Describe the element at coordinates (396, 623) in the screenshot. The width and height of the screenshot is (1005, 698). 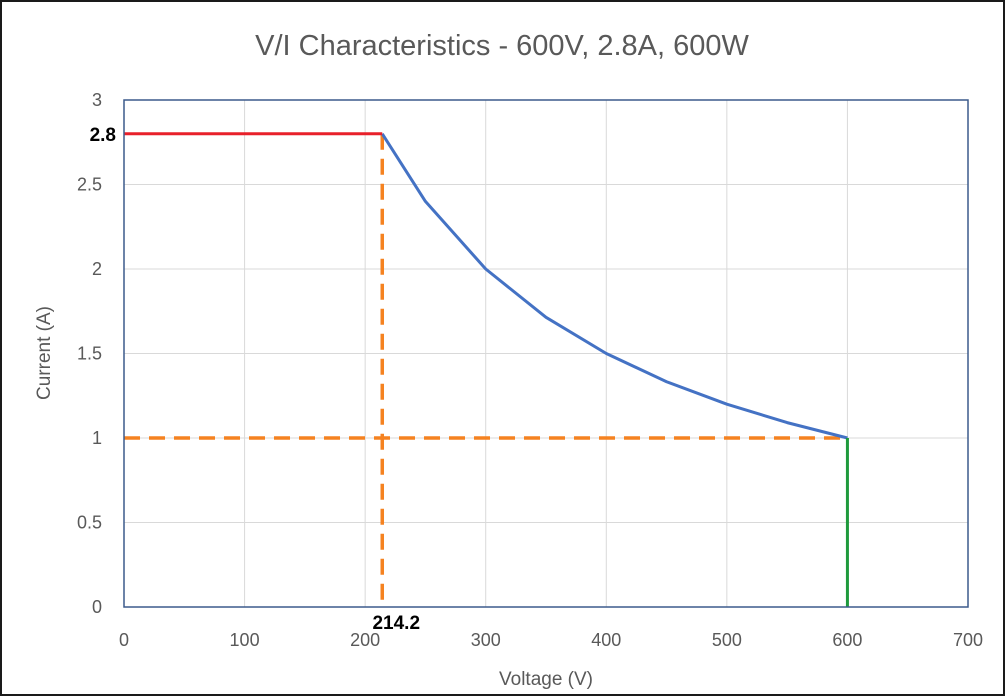
I see `annotation-label-1: 214.2` at that location.